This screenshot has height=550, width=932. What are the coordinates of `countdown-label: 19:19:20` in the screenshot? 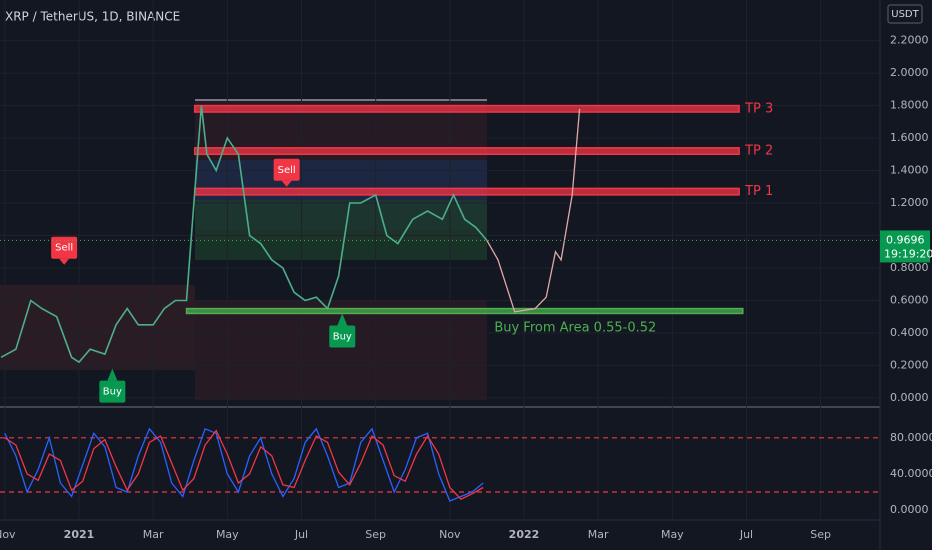 It's located at (908, 253).